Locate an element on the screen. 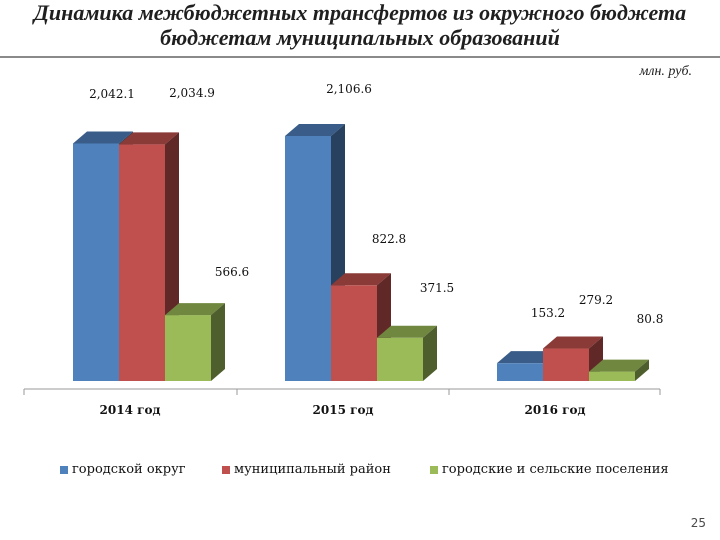  legend-item: муниципальный район is located at coordinates (306, 469).